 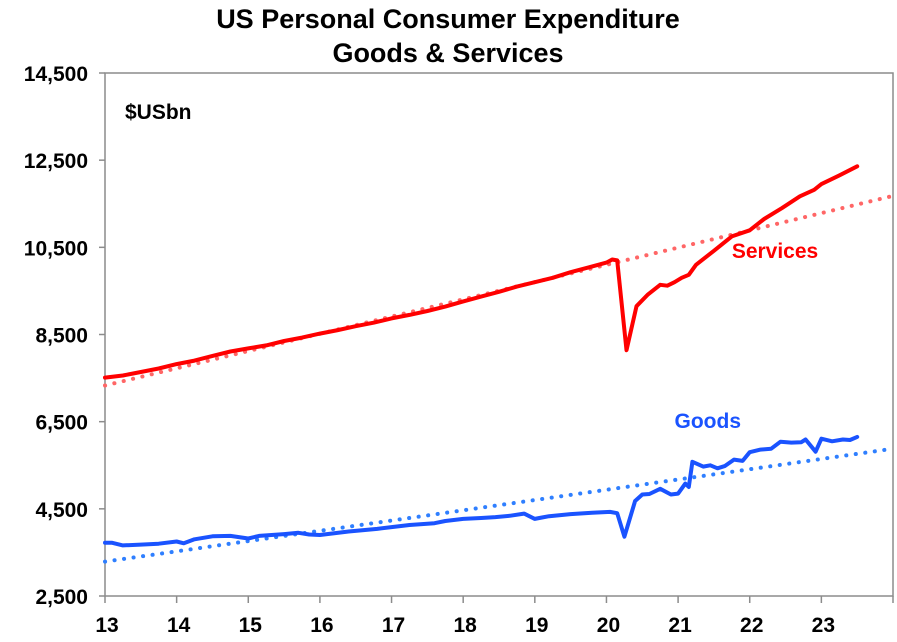 I want to click on x-tick-label: 20, so click(x=608, y=625).